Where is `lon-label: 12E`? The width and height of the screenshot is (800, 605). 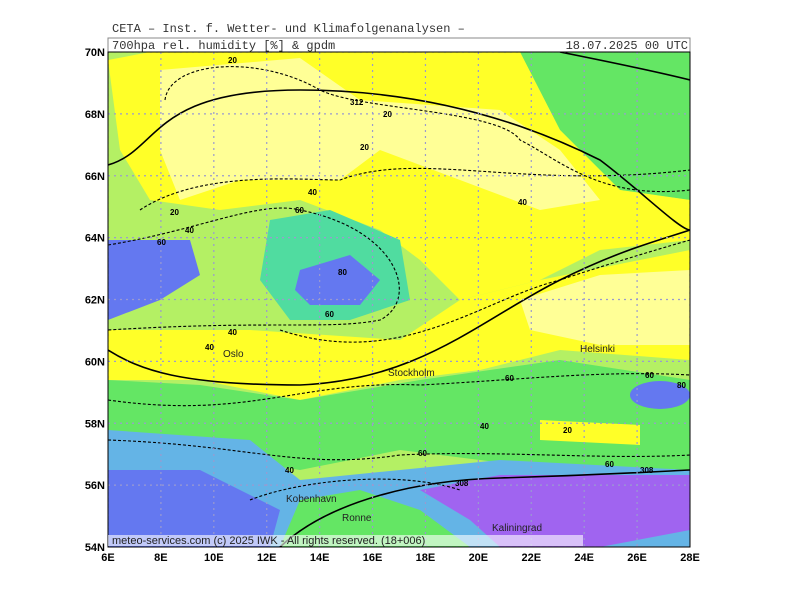
lon-label: 12E is located at coordinates (267, 558).